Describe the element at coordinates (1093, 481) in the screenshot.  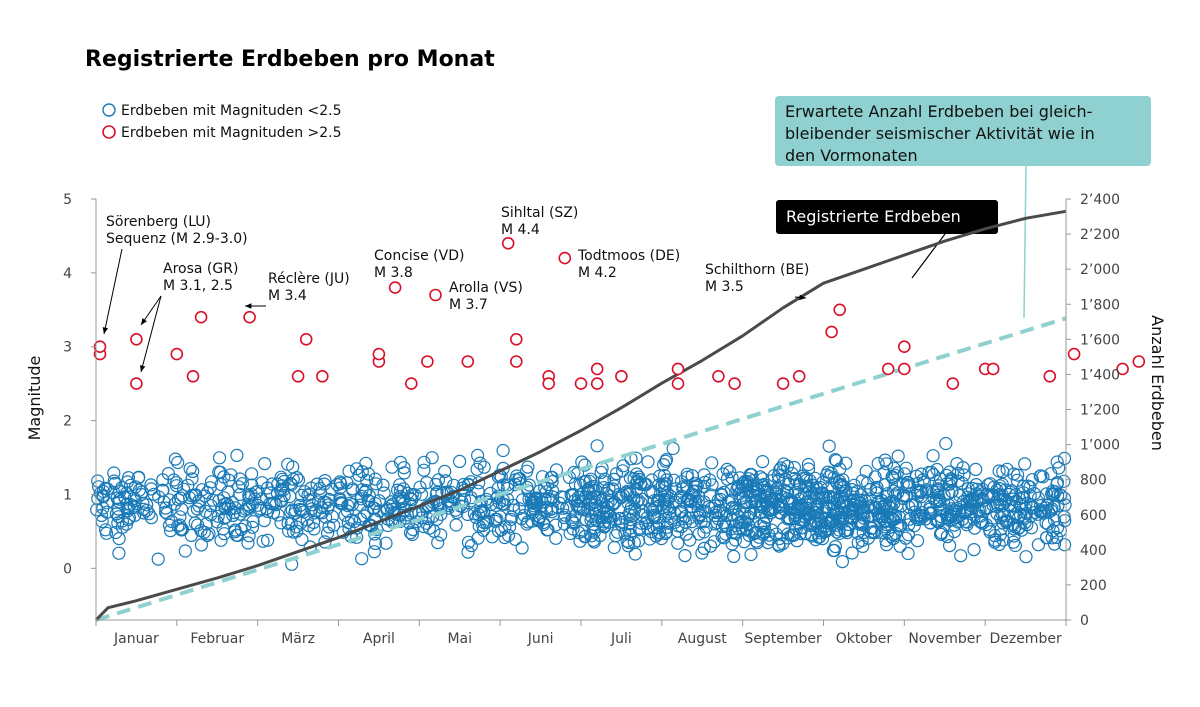
I see `y2-tick-label: 800` at that location.